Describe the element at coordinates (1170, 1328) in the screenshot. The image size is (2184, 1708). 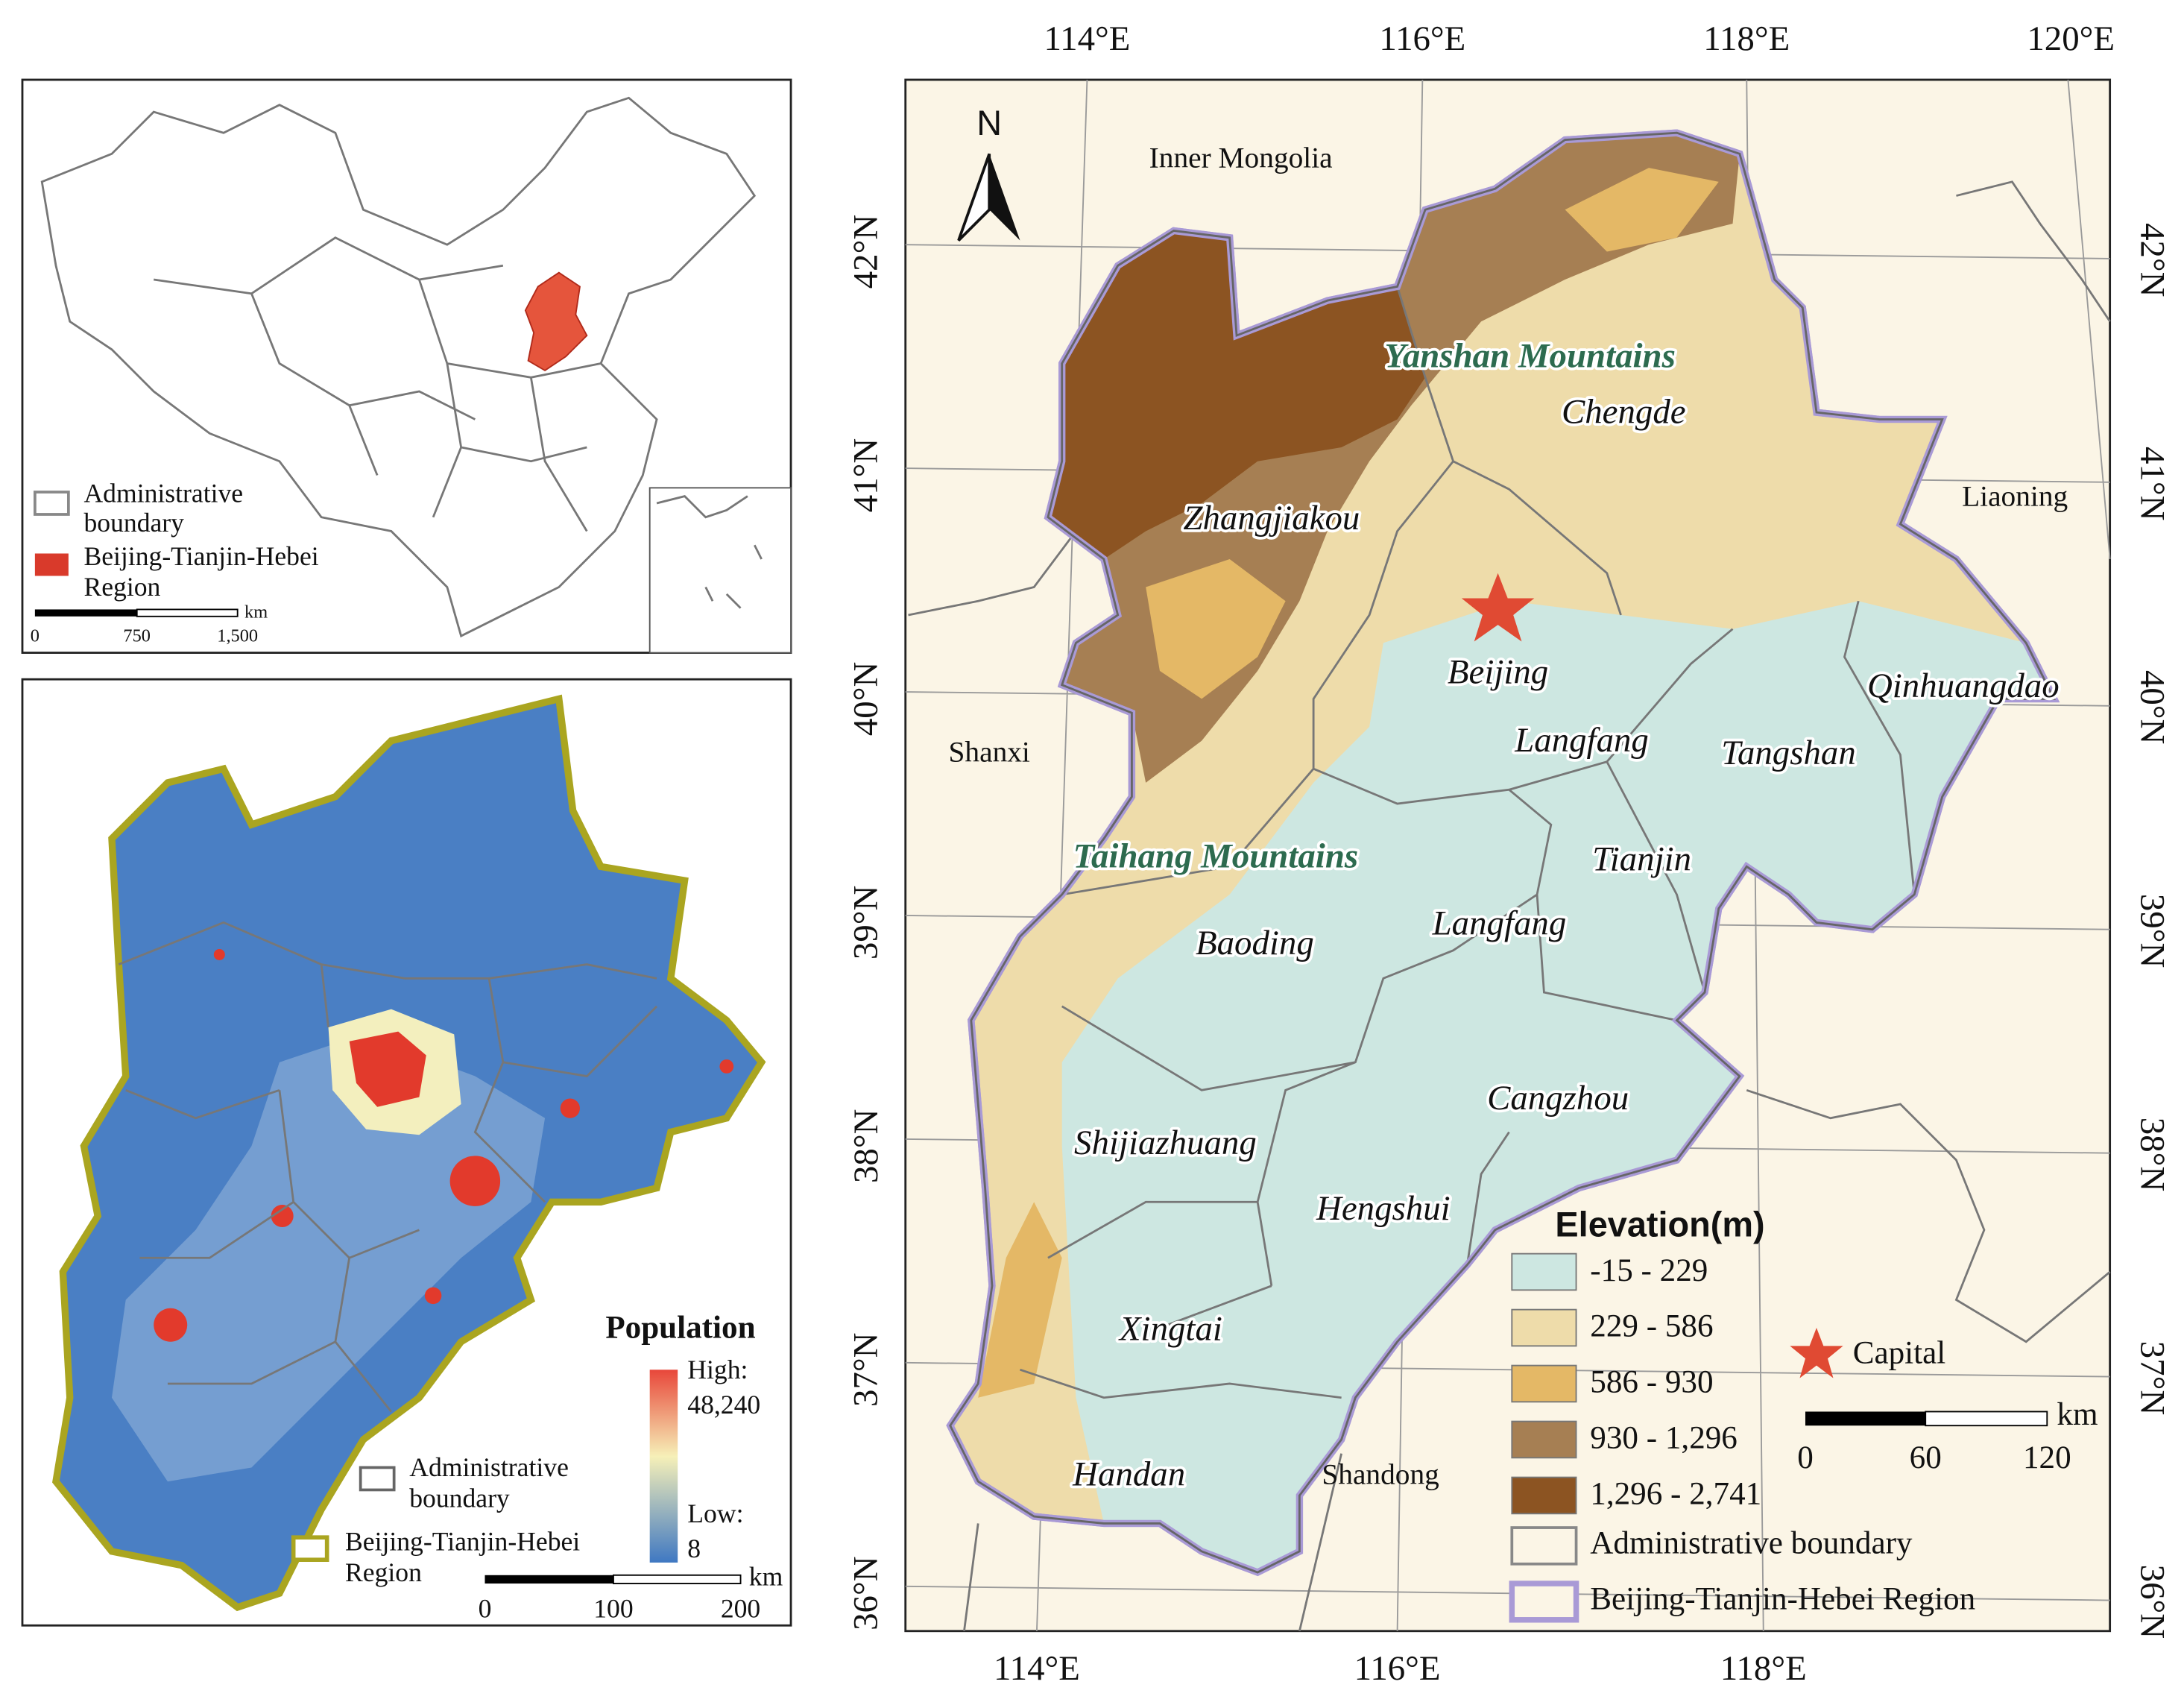
I see `city-label: Xingtai` at that location.